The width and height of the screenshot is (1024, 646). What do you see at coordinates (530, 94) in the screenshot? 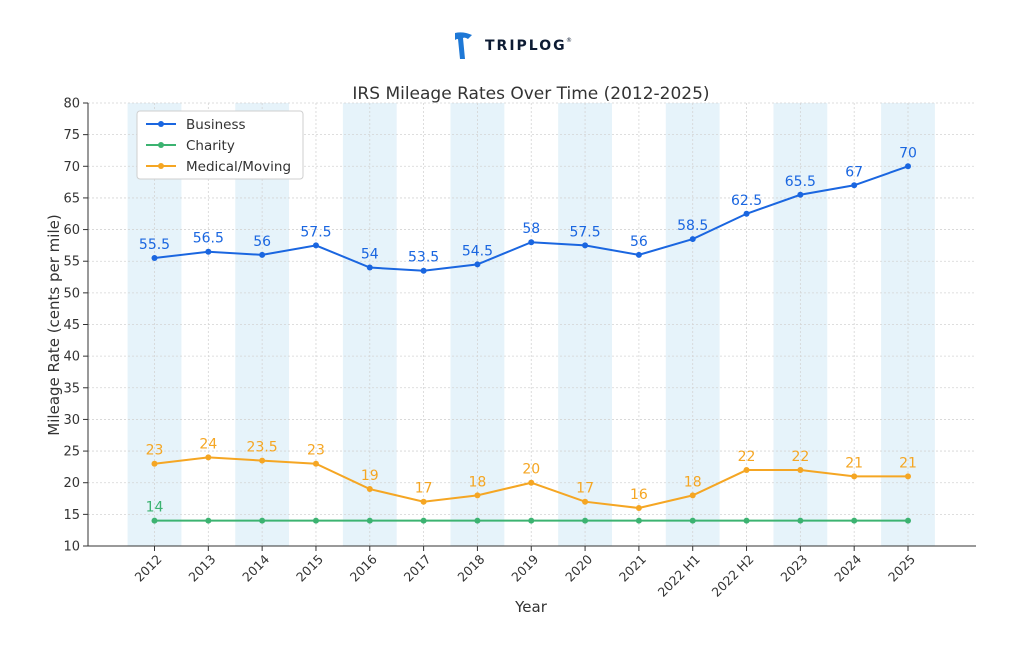
I see `chart-title: IRS Mileage Rates Over Time (2012-2025)` at bounding box center [530, 94].